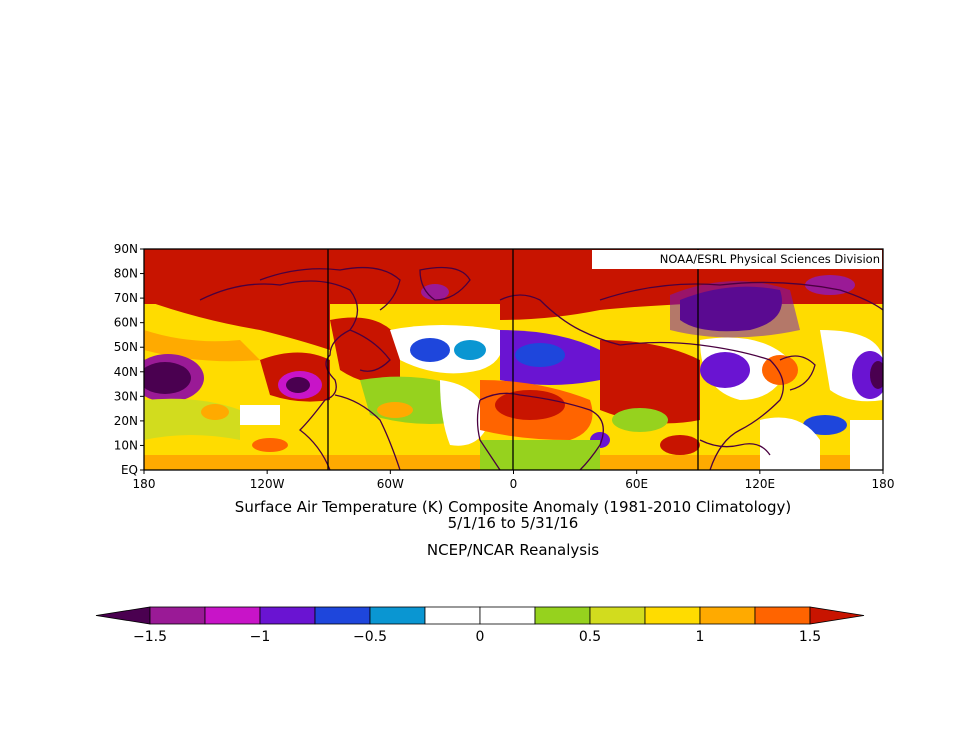  I want to click on lon-label: 60W, so click(390, 484).